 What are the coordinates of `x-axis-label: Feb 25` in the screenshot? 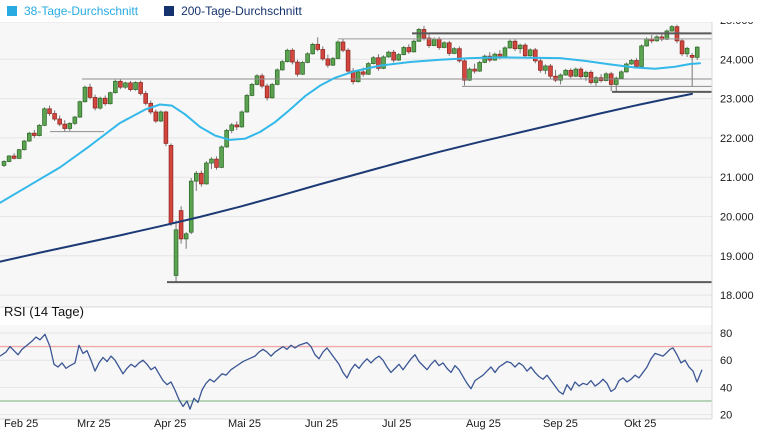 It's located at (21, 424).